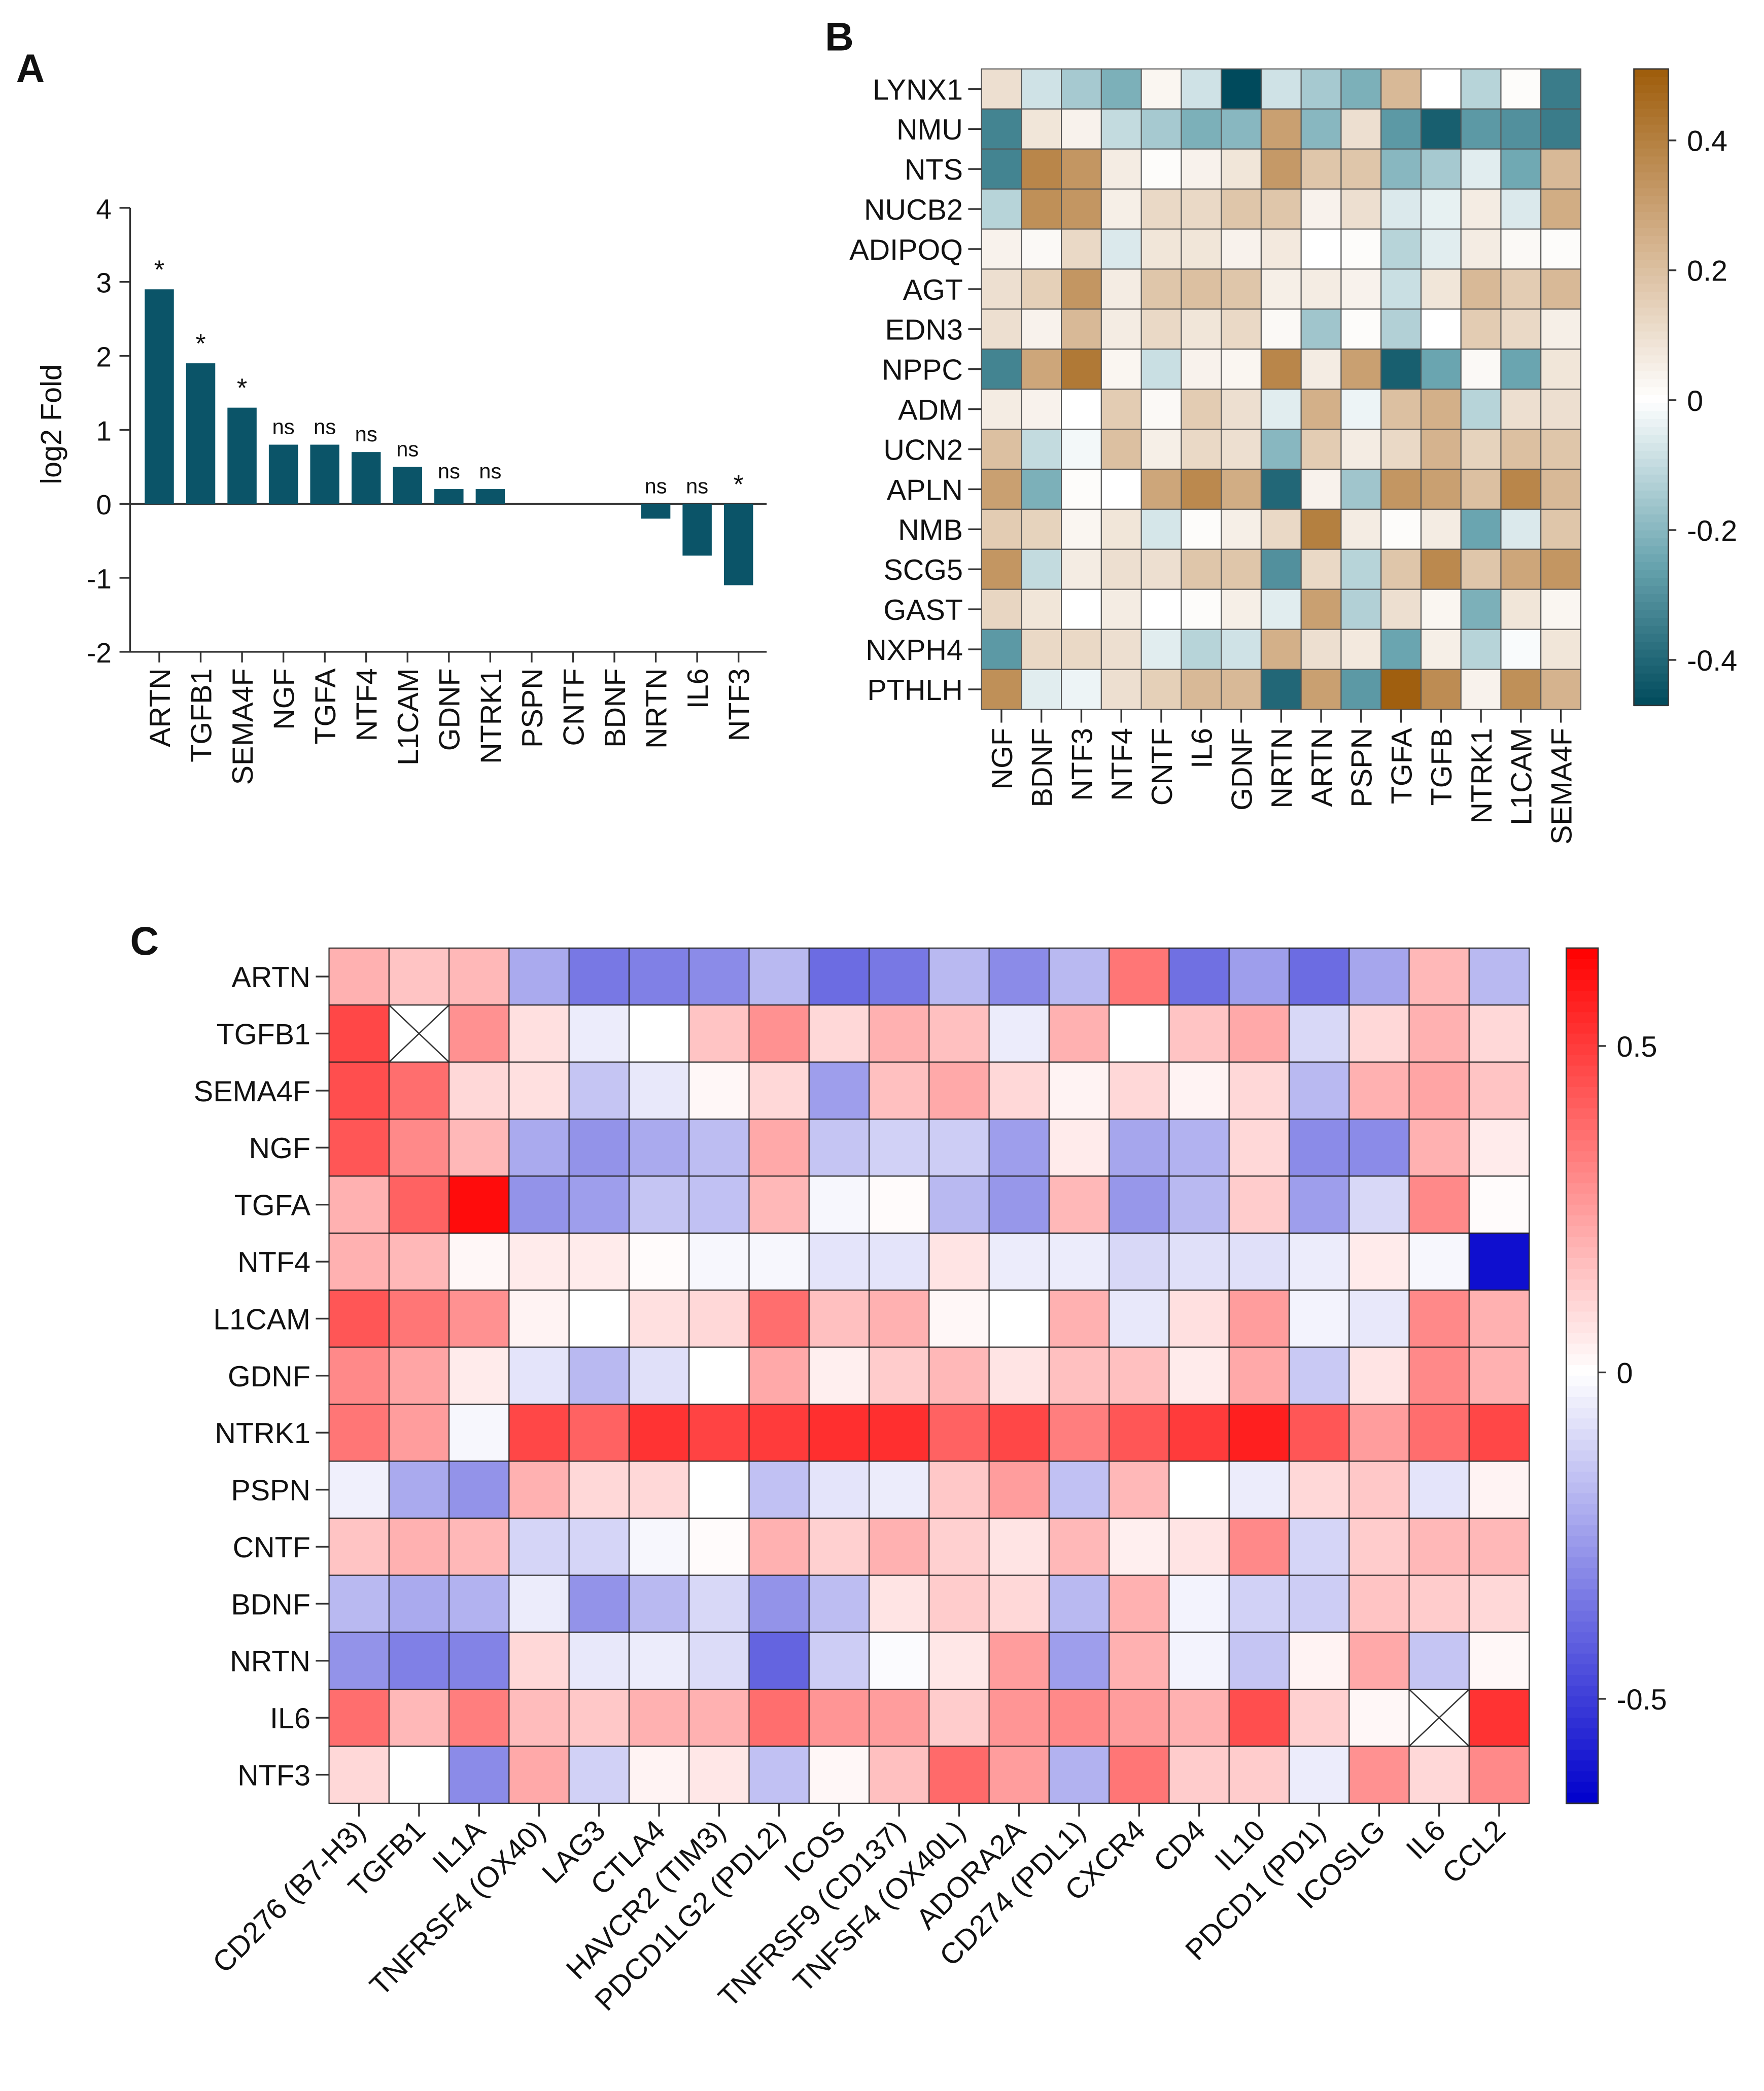  What do you see at coordinates (1651, 387) in the screenshot?
I see `colorbar-frame` at bounding box center [1651, 387].